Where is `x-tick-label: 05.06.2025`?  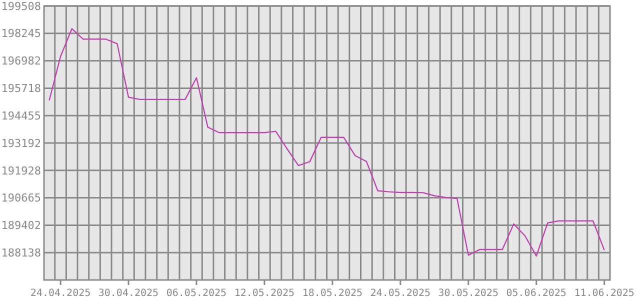 x-tick-label: 05.06.2025 is located at coordinates (536, 293).